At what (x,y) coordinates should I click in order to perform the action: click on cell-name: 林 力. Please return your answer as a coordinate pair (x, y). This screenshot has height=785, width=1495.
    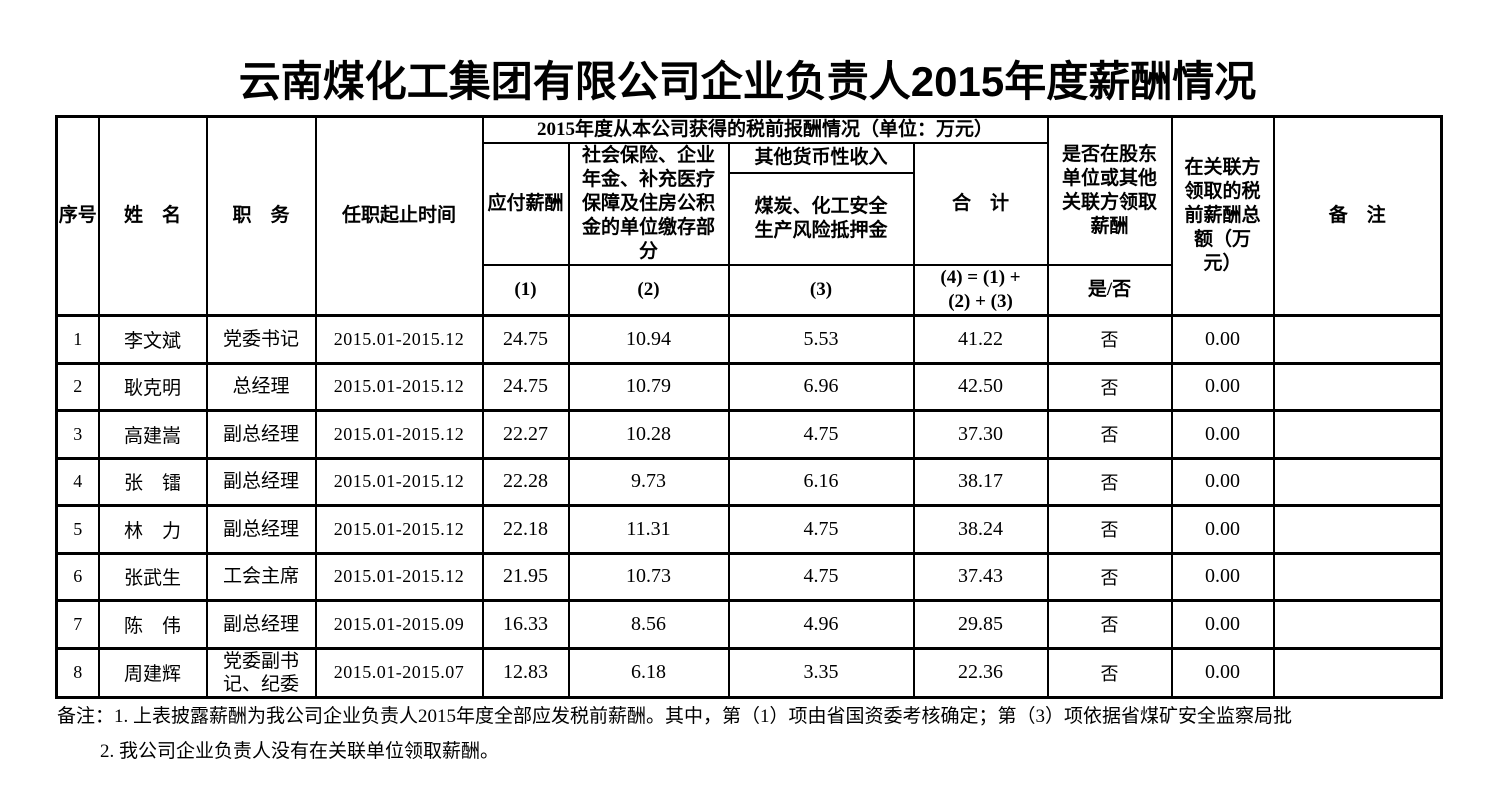
    Looking at the image, I should click on (152, 529).